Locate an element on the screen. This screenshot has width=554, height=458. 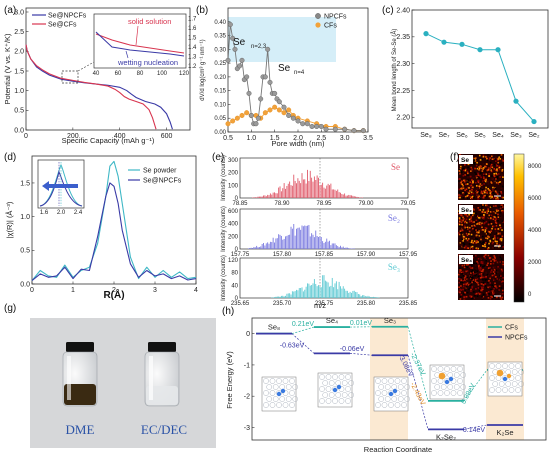
annotation-se-n4-sub: n=4 is located at coordinates (299, 73).